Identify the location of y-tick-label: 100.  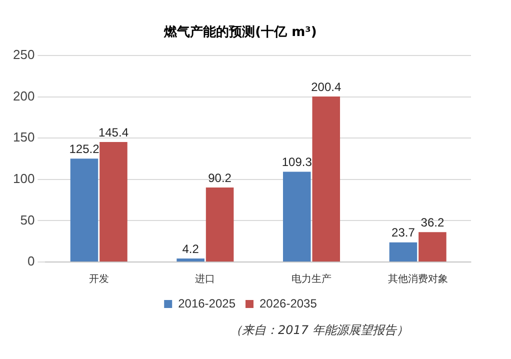
(23, 178).